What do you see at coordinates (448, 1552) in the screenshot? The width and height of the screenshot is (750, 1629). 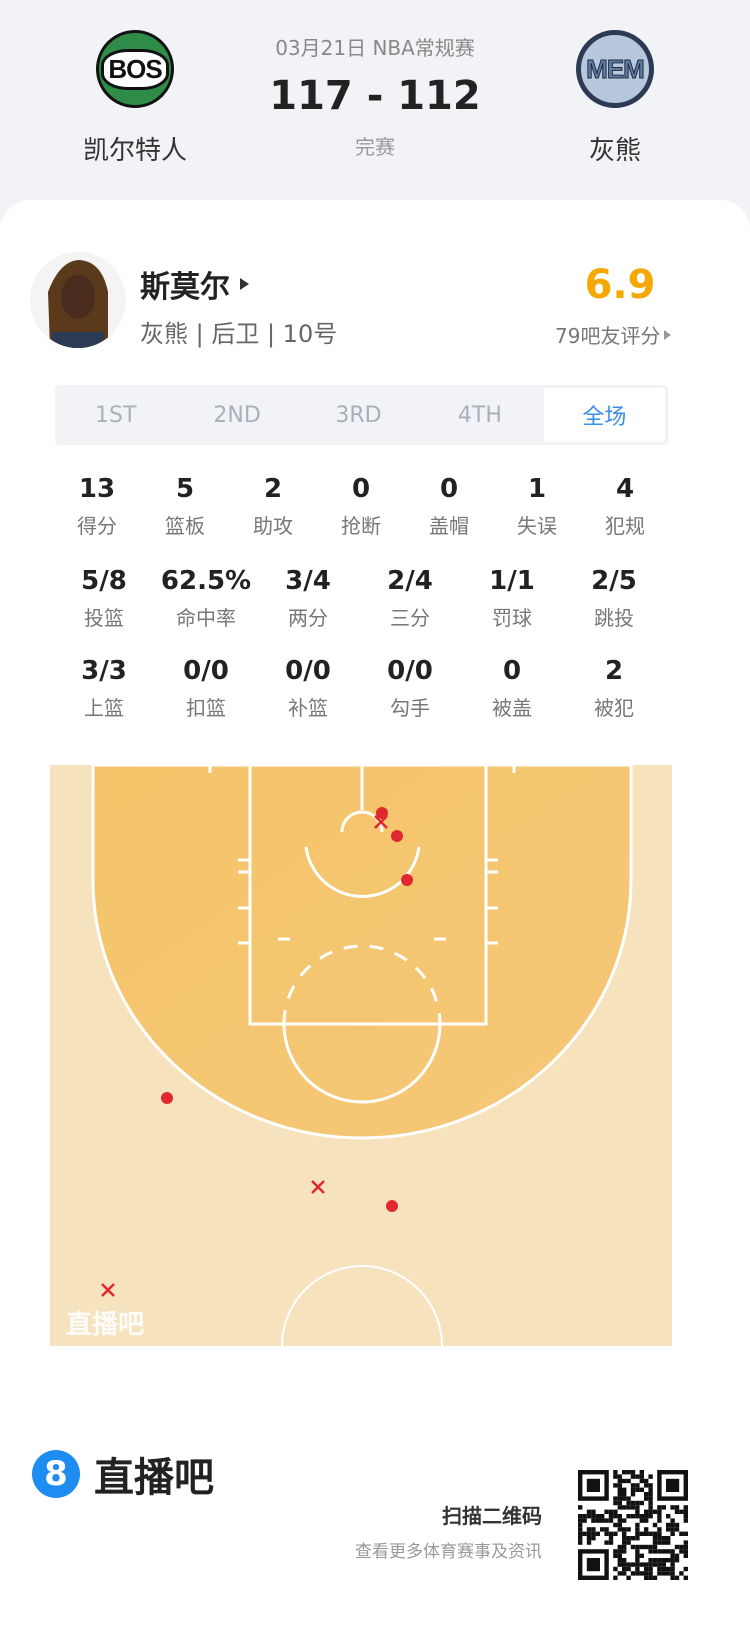 I see `qr-subtitle: 查看更多体育赛事及资讯` at bounding box center [448, 1552].